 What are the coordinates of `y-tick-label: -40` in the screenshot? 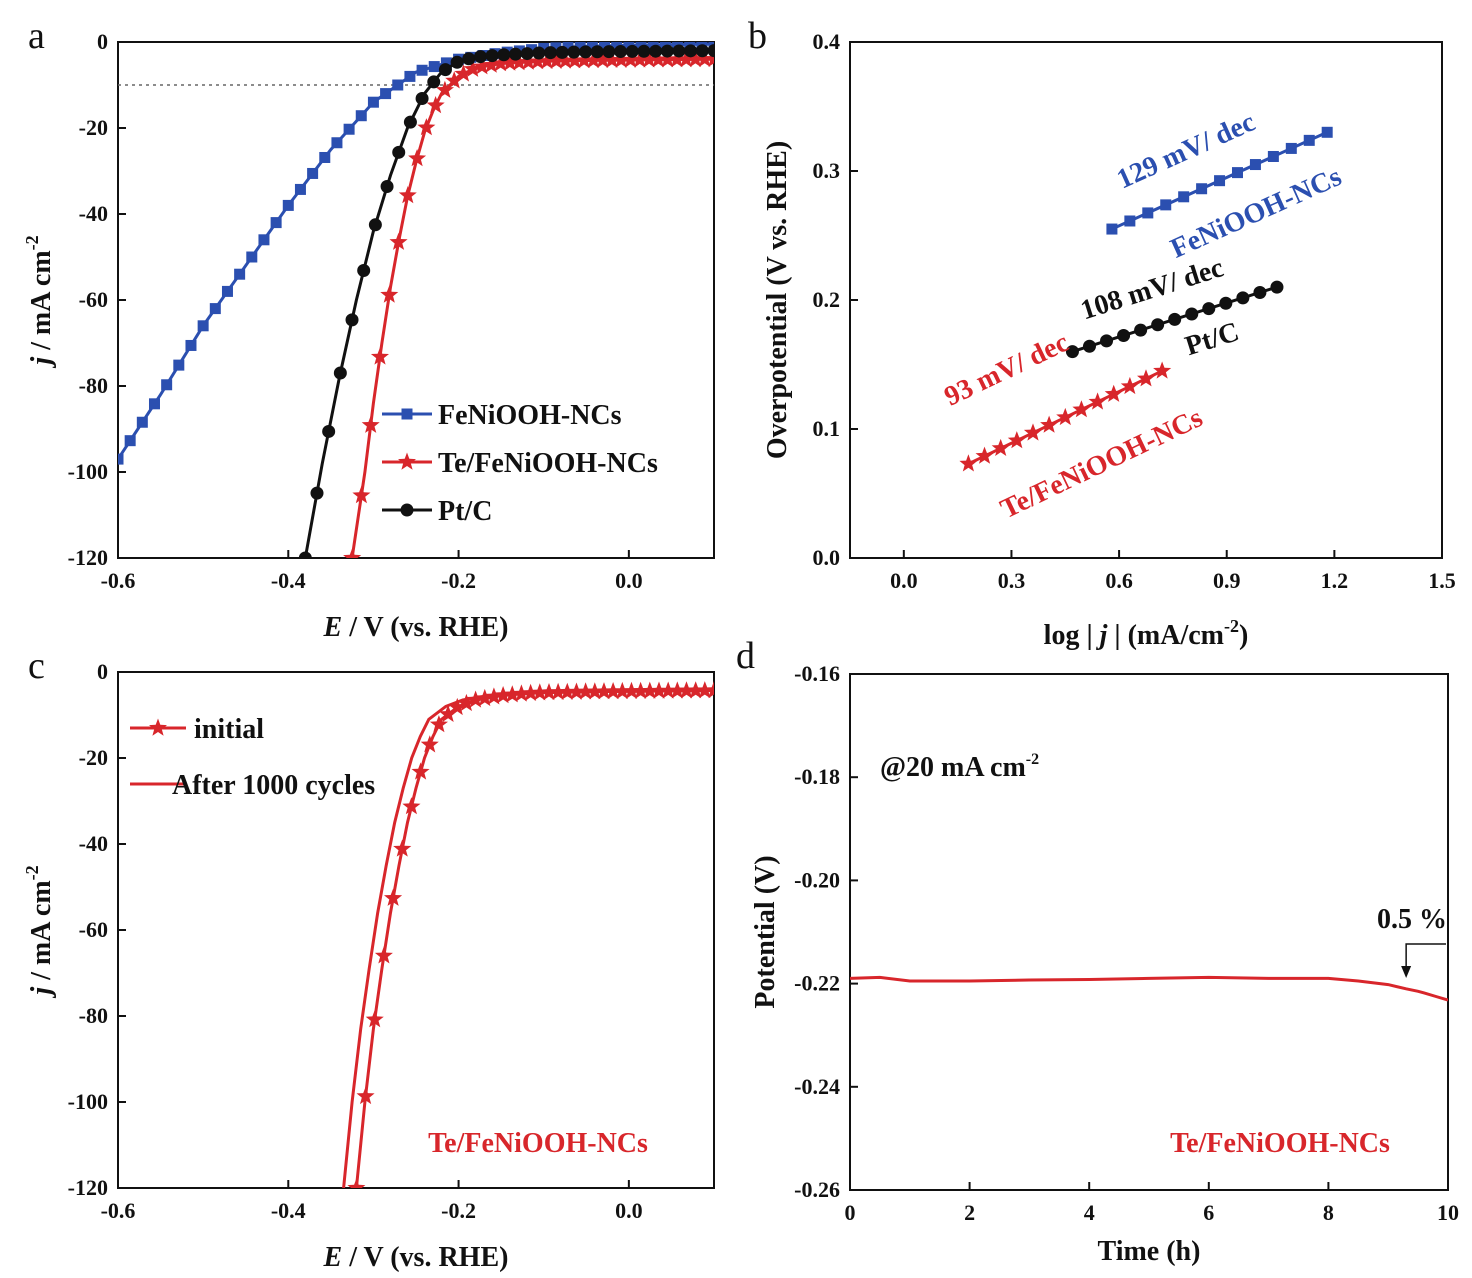 It's located at (93, 843).